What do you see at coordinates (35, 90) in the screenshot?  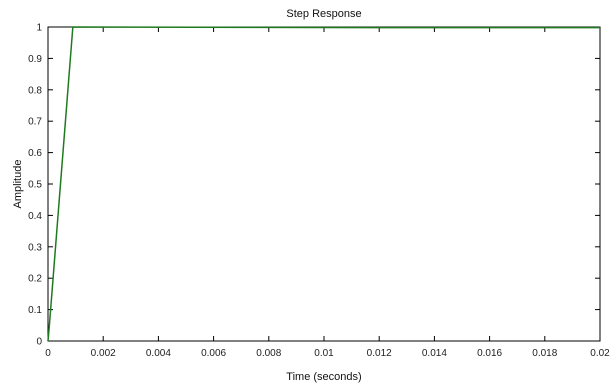 I see `y-tick-label: 0.8` at bounding box center [35, 90].